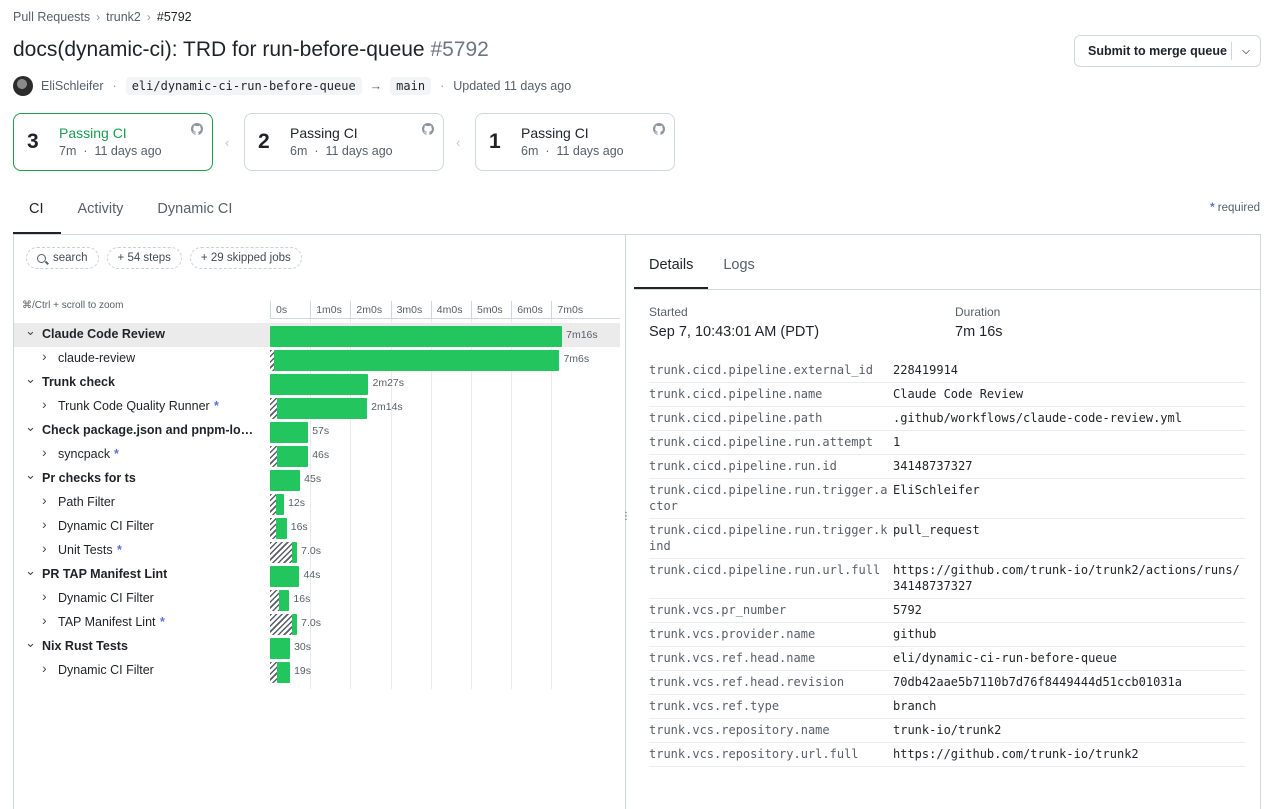 This screenshot has height=809, width=1269. What do you see at coordinates (768, 538) in the screenshot?
I see `attribute-key: trunk.cicd.pipeline.run.trigger.kind` at bounding box center [768, 538].